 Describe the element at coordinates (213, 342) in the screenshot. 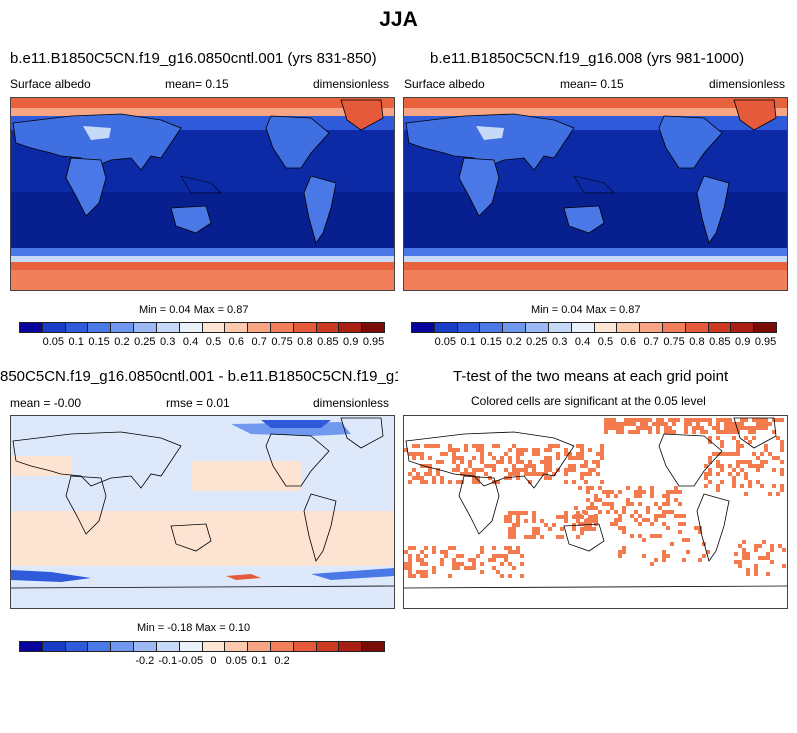

I see `colorbar-tick-label: 0.5` at that location.